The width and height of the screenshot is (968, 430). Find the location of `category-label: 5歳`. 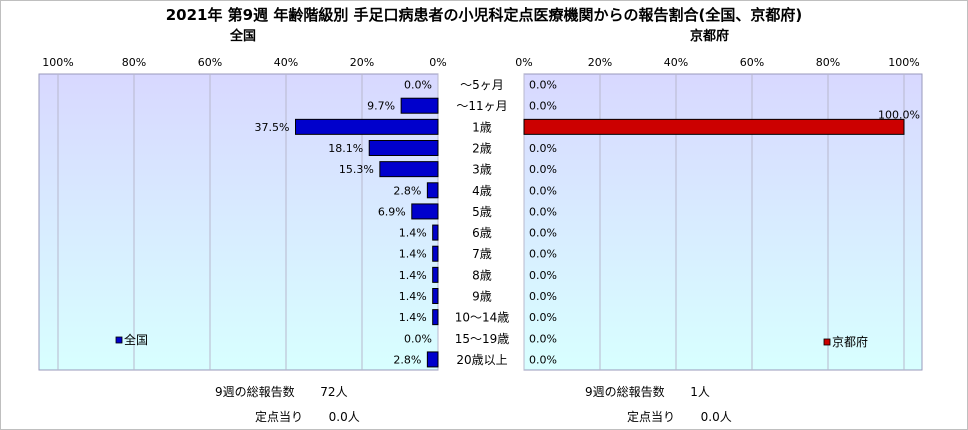

category-label: 5歳 is located at coordinates (482, 212).